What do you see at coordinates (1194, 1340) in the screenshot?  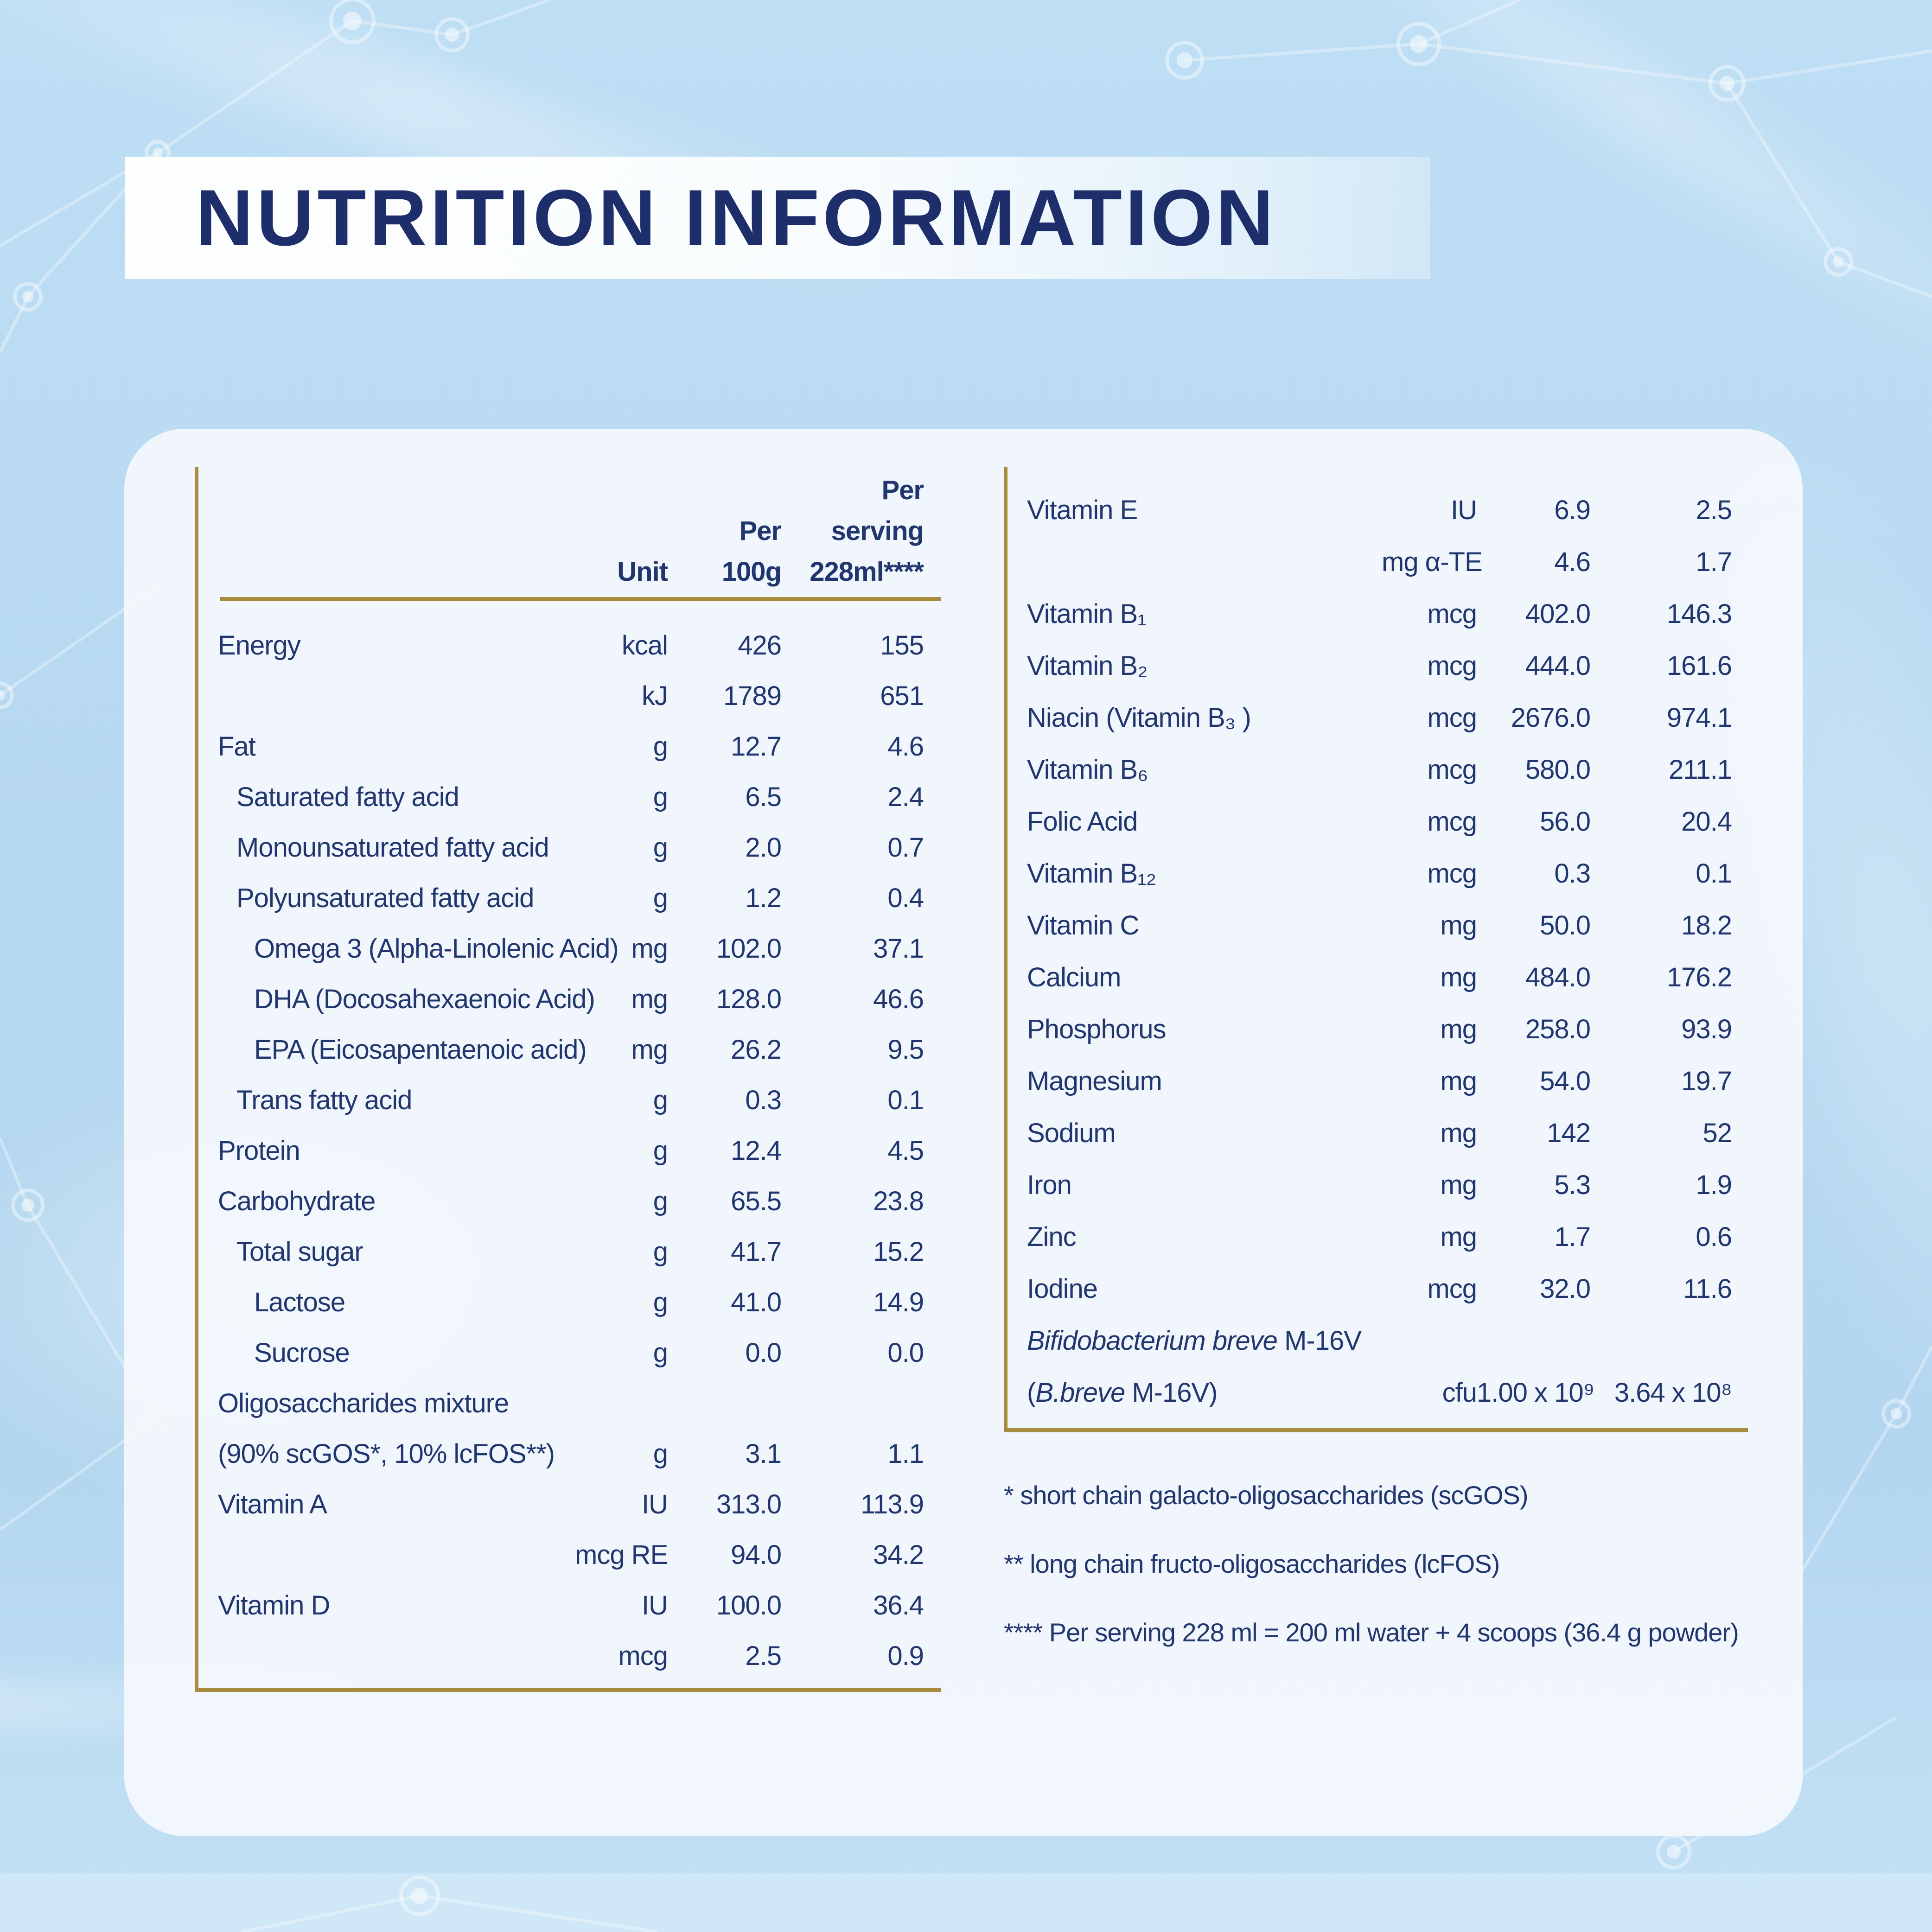 I see `row-label: Bifidobacterium breve M-16V` at bounding box center [1194, 1340].